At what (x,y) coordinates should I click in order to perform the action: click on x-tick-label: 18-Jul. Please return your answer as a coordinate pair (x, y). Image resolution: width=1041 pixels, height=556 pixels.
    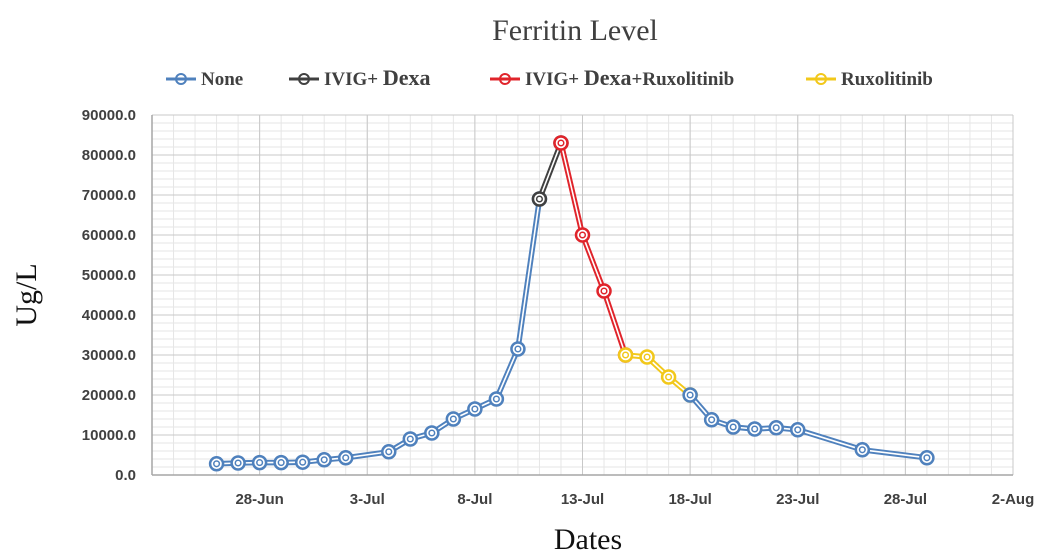
    Looking at the image, I should click on (689, 499).